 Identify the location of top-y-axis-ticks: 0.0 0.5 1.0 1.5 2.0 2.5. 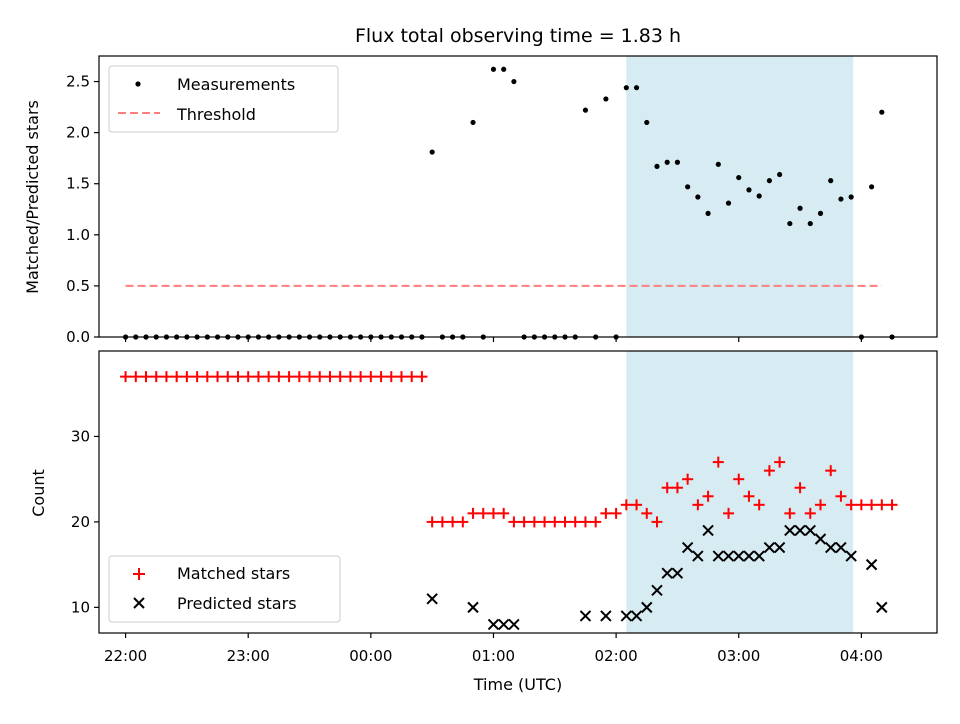
(82, 209).